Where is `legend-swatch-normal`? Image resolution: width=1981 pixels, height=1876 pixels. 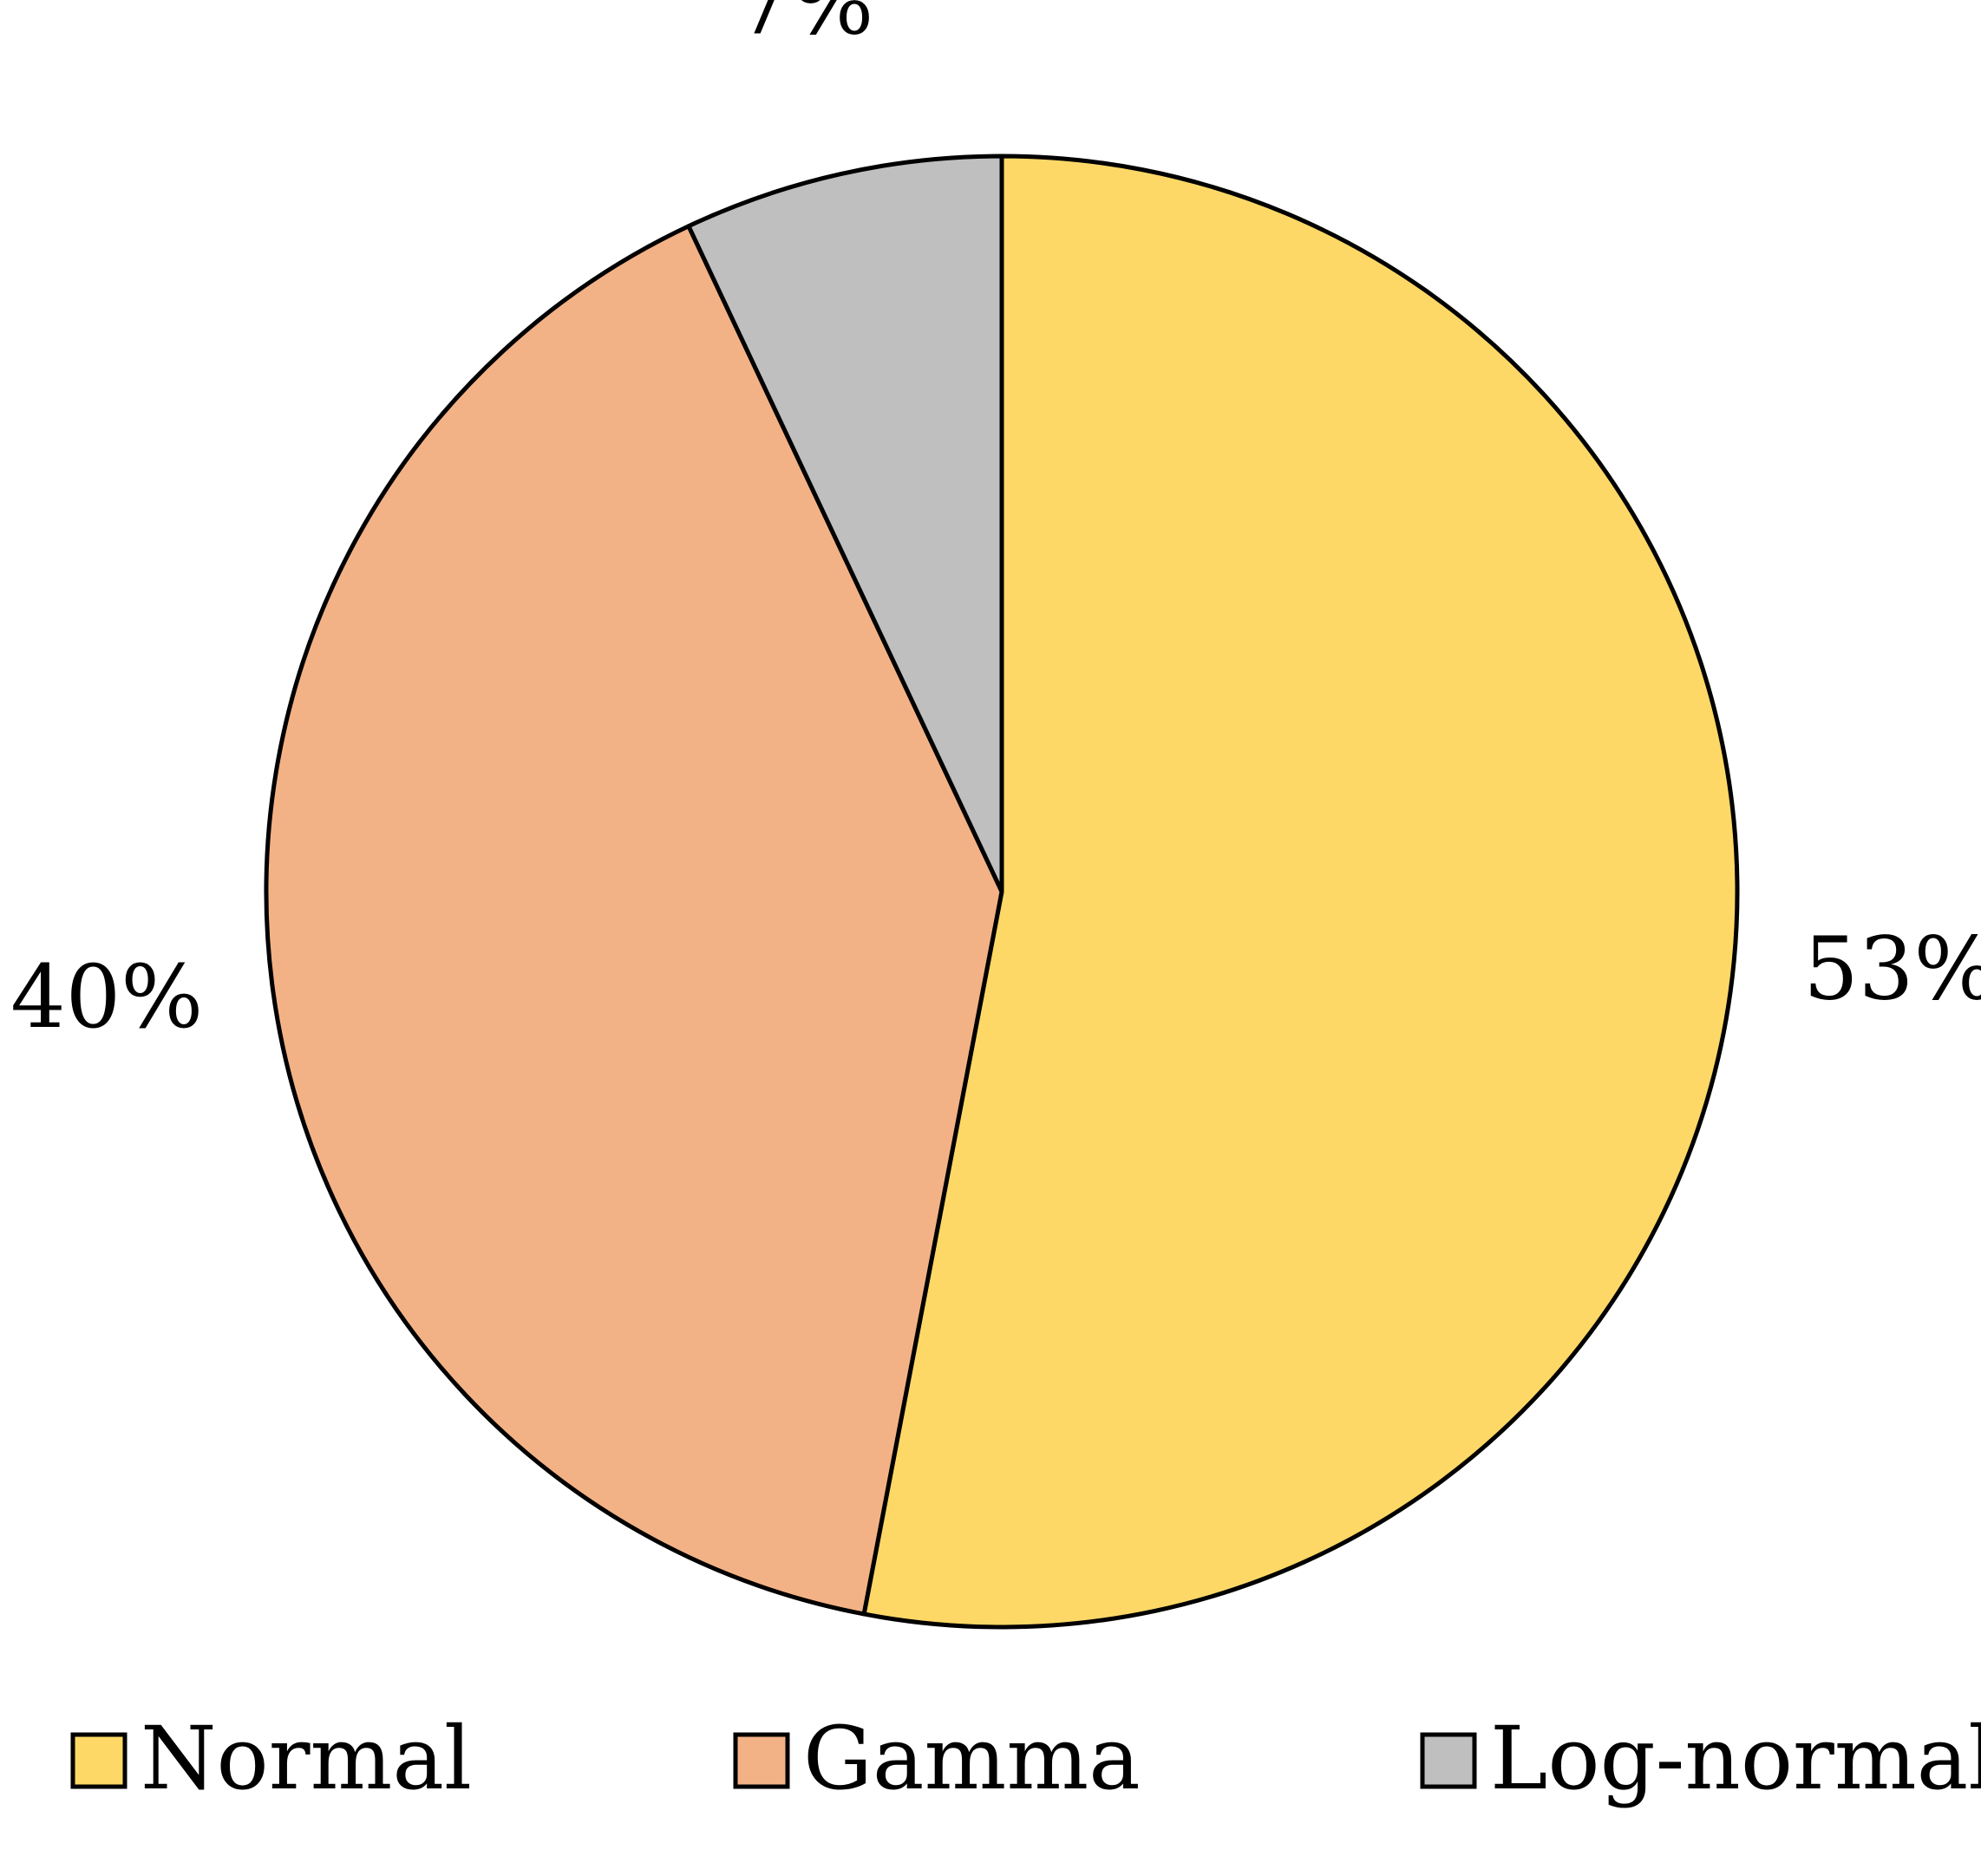
legend-swatch-normal is located at coordinates (99, 1760).